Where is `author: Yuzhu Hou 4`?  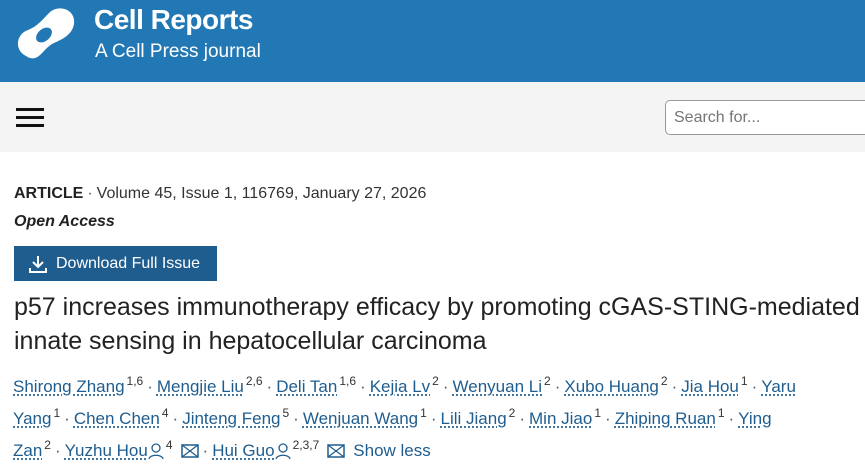 author: Yuzhu Hou 4 is located at coordinates (131, 449).